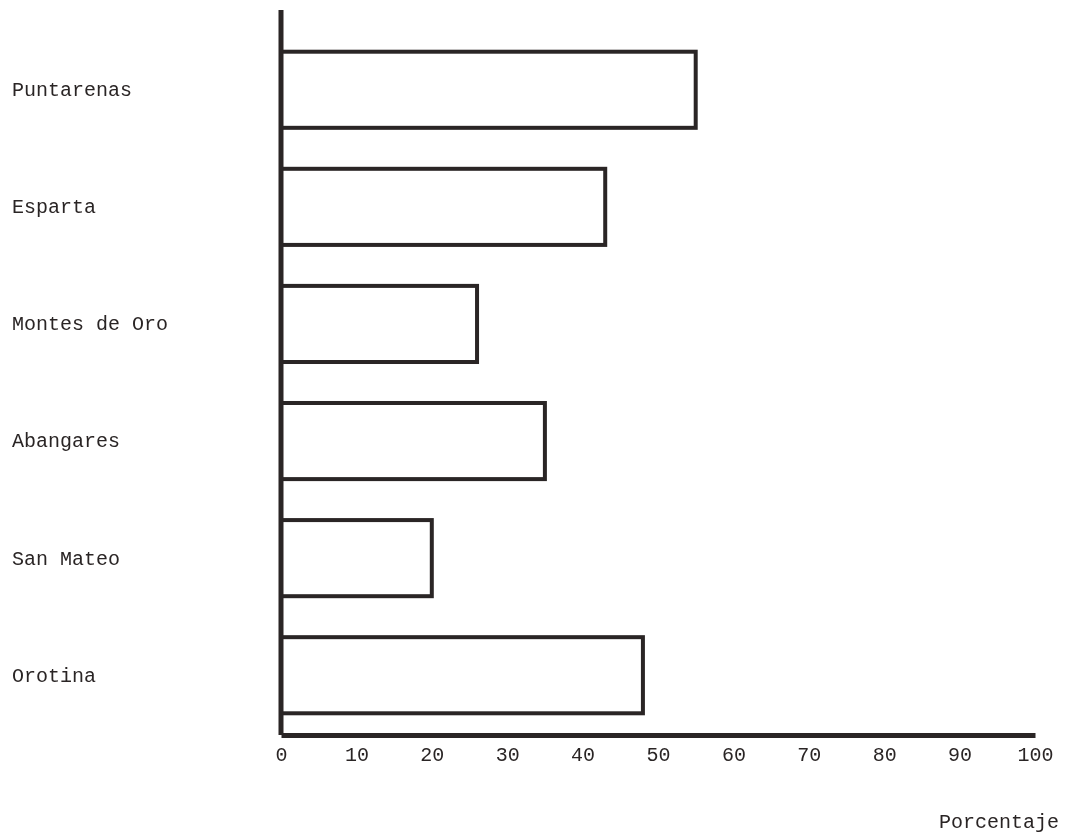 Image resolution: width=1069 pixels, height=838 pixels. What do you see at coordinates (72, 91) in the screenshot?
I see `y-tick-label: Puntarenas` at bounding box center [72, 91].